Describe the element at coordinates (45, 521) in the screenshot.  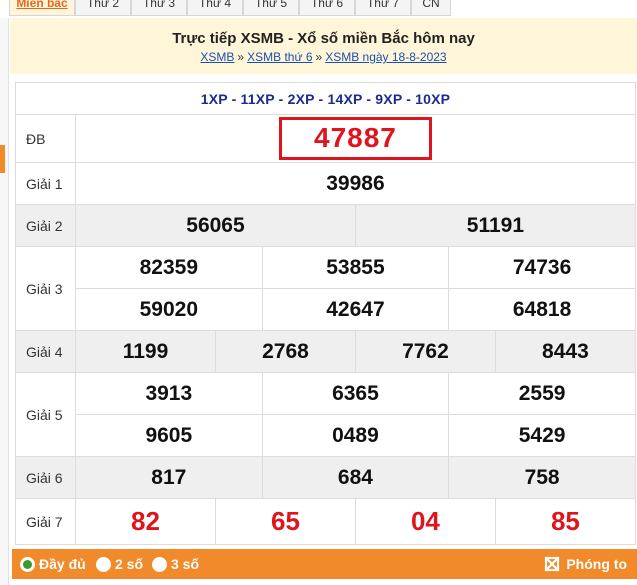
I see `prize-label-g7: Giải 7` at that location.